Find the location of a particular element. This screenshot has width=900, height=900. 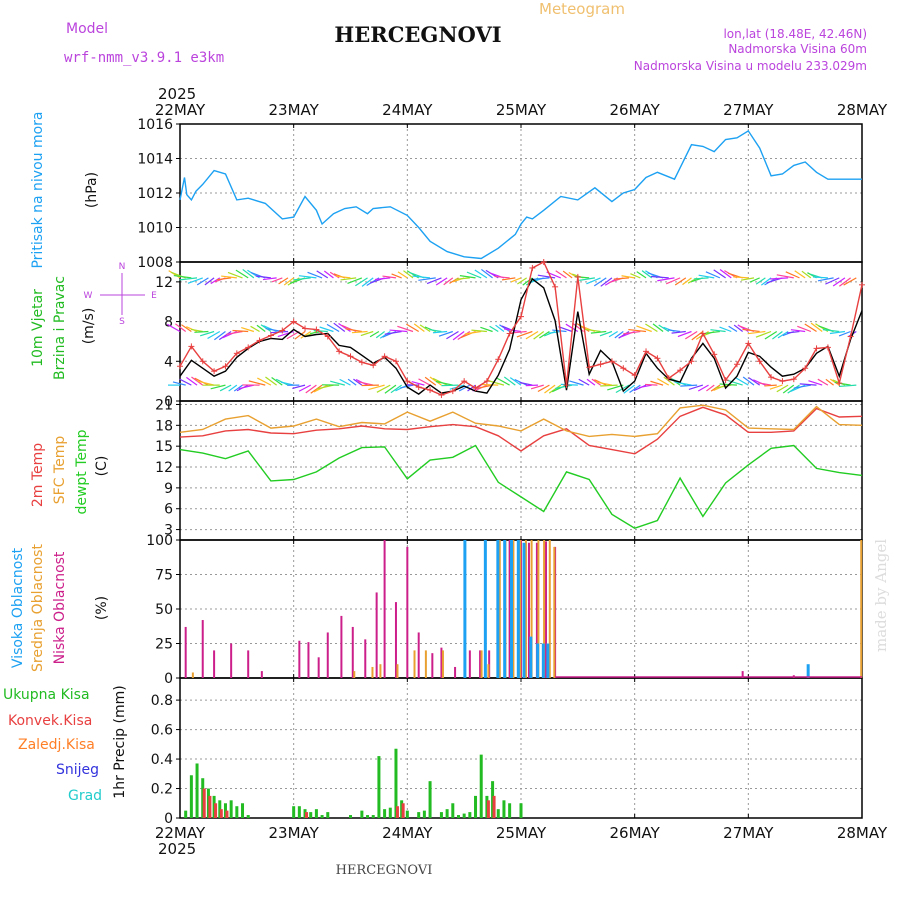

day-label-top: 25MAY is located at coordinates (521, 110).